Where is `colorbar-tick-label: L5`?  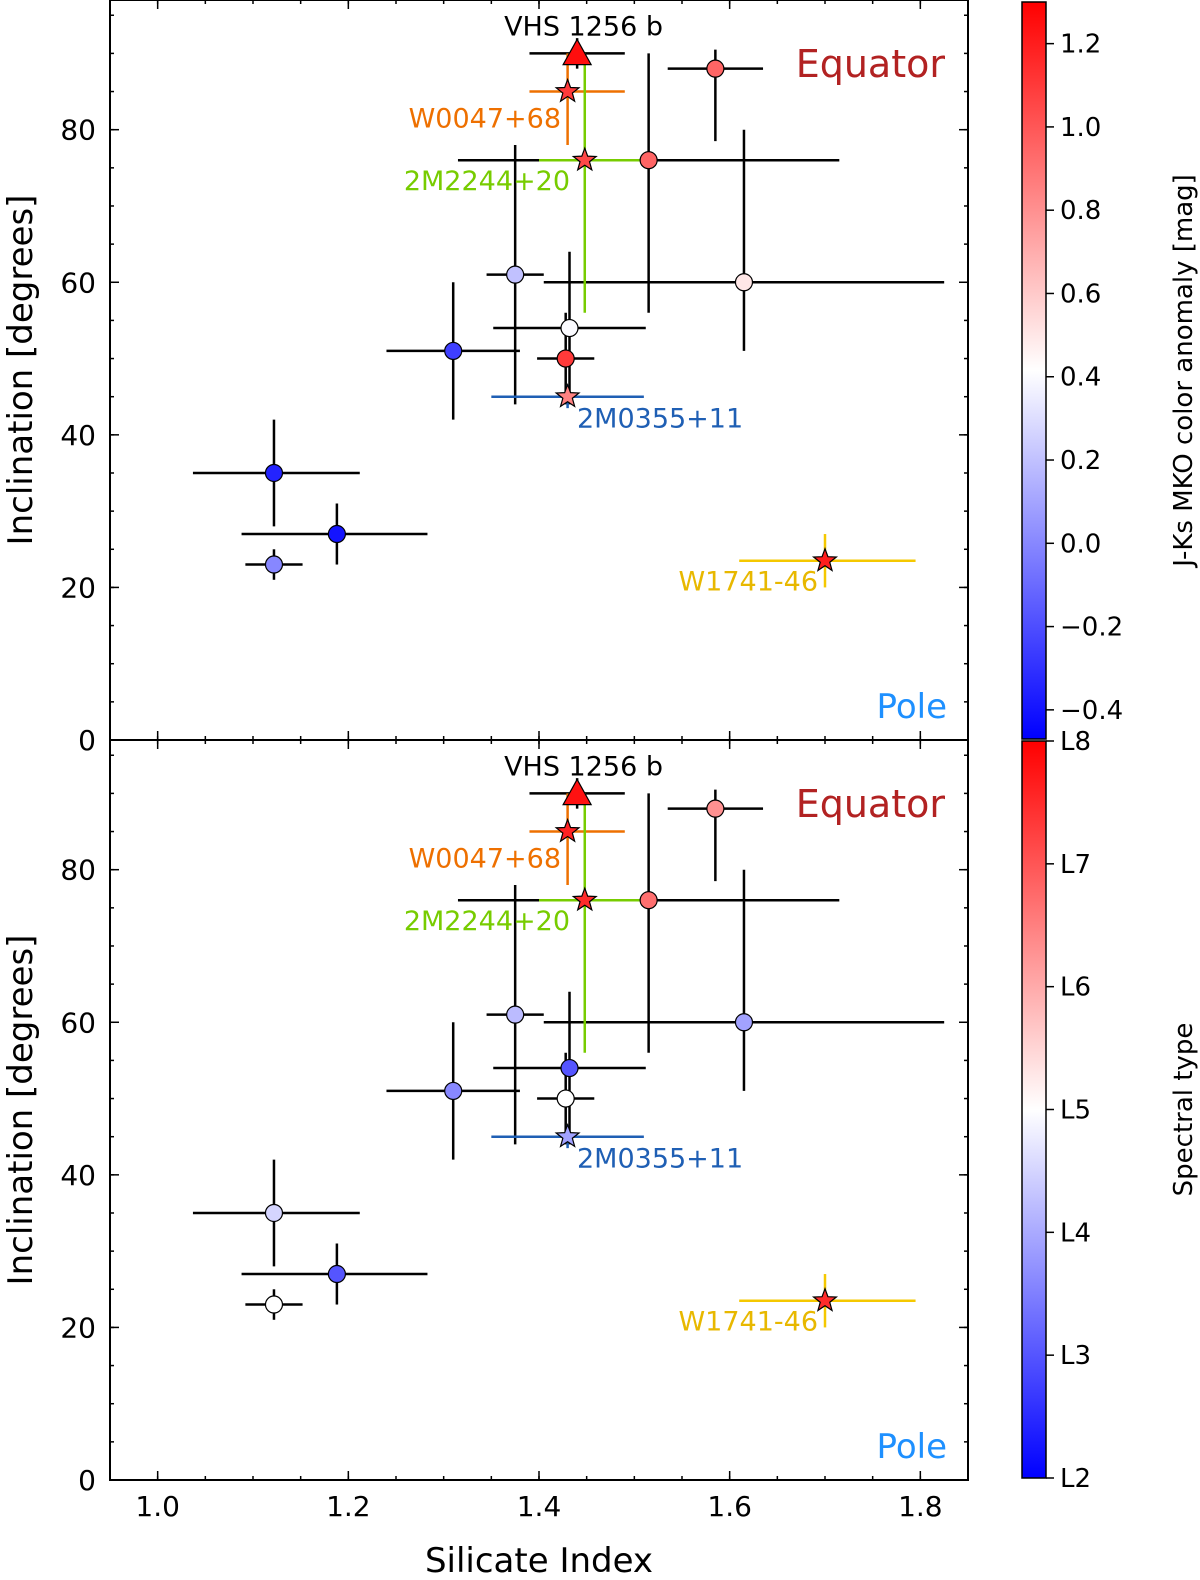
colorbar-tick-label: L5 is located at coordinates (1075, 1111).